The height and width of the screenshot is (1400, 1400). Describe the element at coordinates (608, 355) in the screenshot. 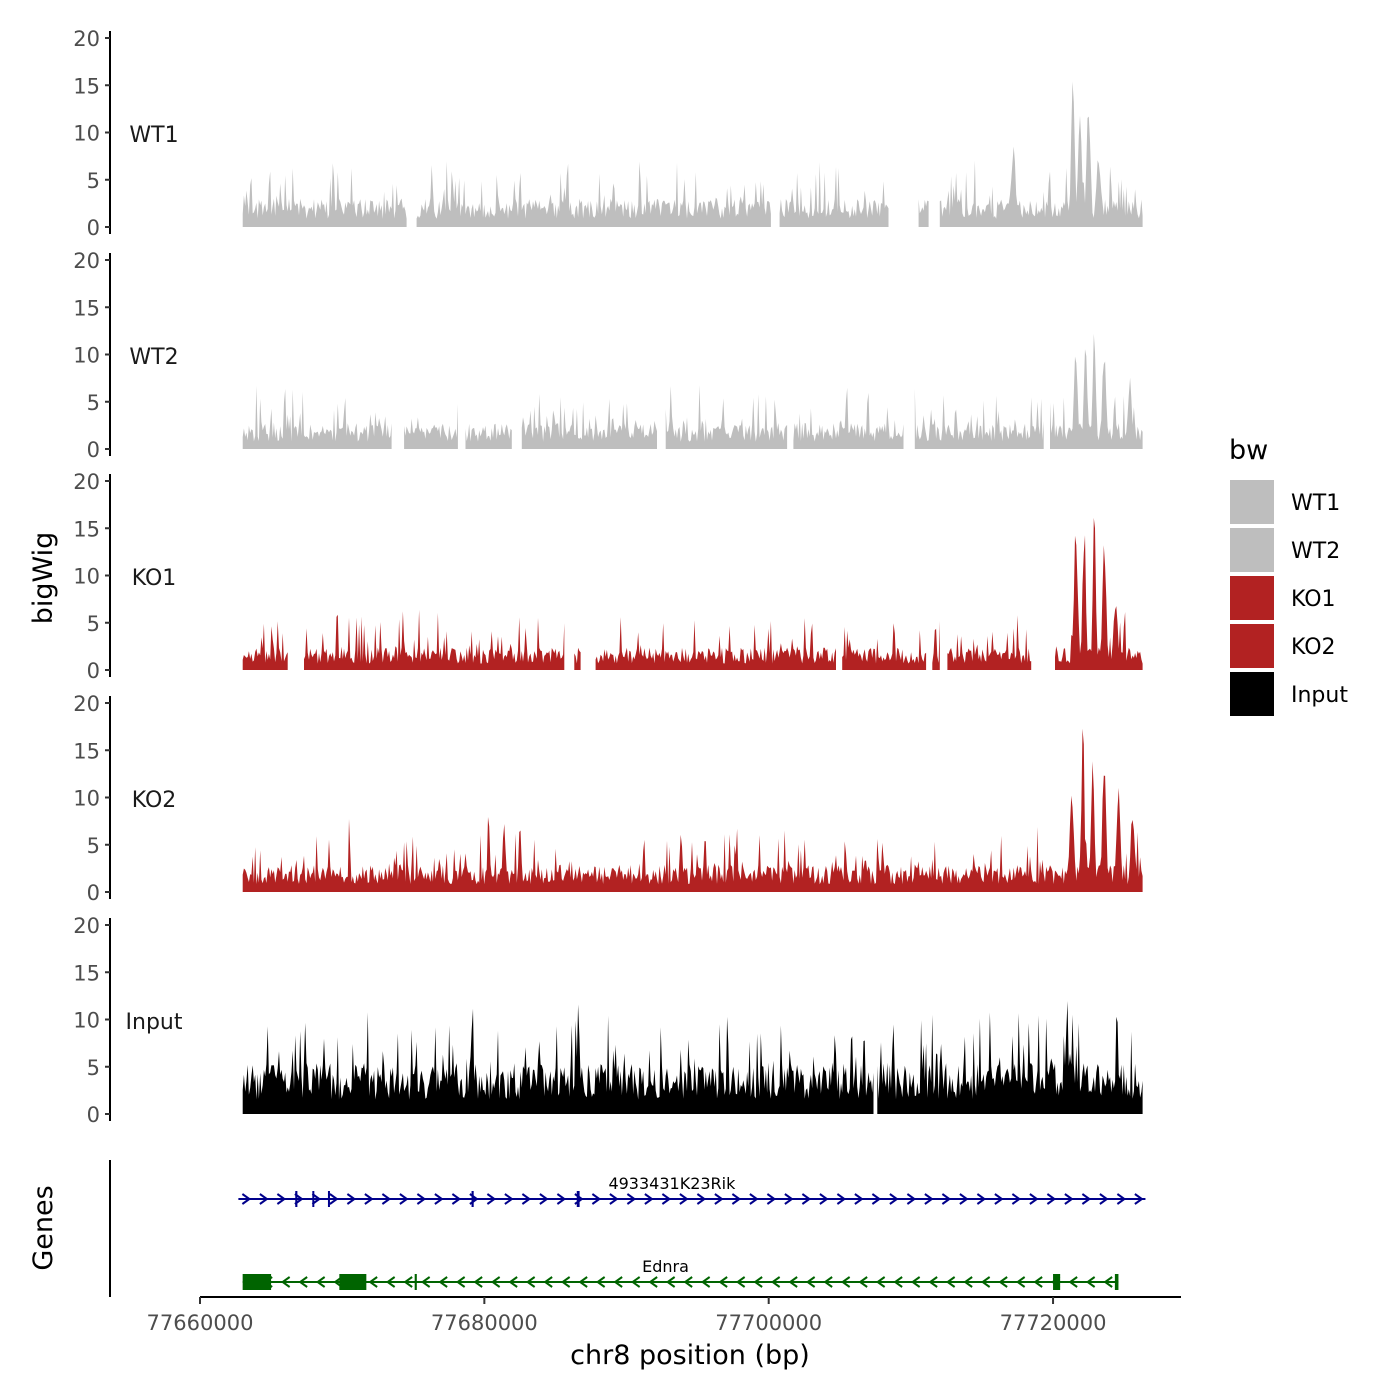

I see `track-wt2: 0 5 10 15 20 WT2` at that location.